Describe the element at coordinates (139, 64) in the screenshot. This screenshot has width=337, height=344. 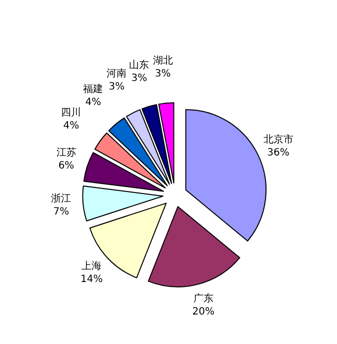
I see `slice-label: 山东` at that location.